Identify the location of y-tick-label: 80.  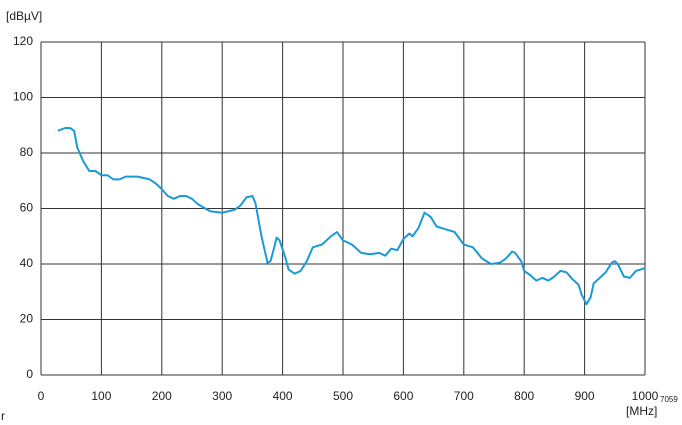
(27, 152).